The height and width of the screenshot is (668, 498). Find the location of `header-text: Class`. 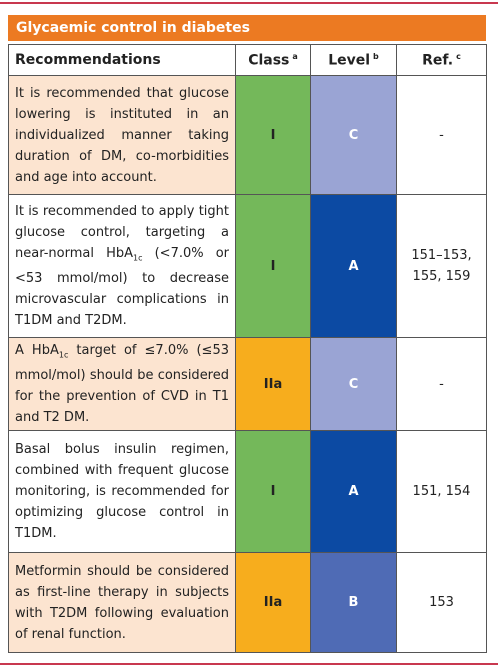

header-text: Class is located at coordinates (269, 60).